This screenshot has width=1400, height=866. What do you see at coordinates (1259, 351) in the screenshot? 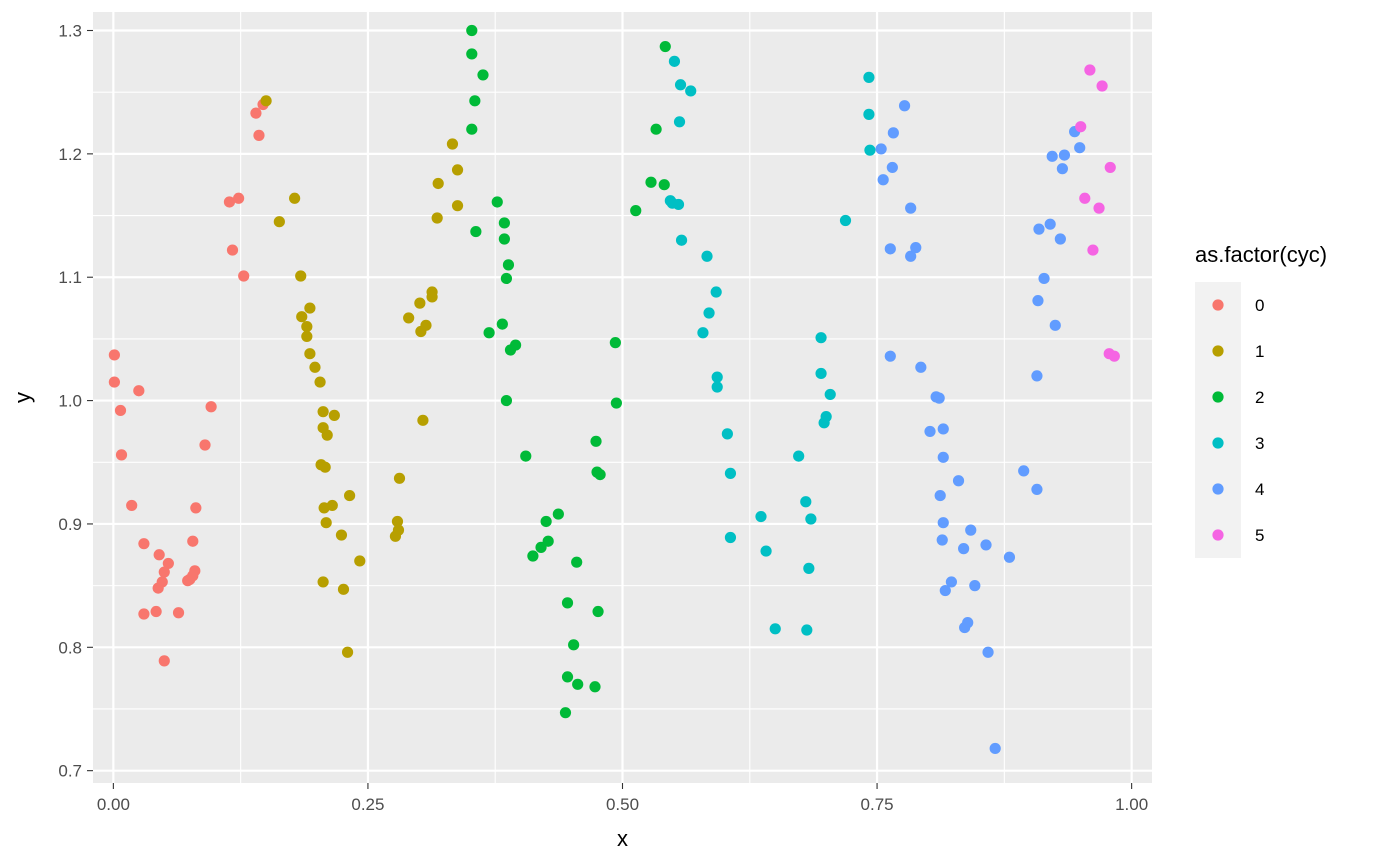
I see `legend-label-1: 1` at bounding box center [1259, 351].